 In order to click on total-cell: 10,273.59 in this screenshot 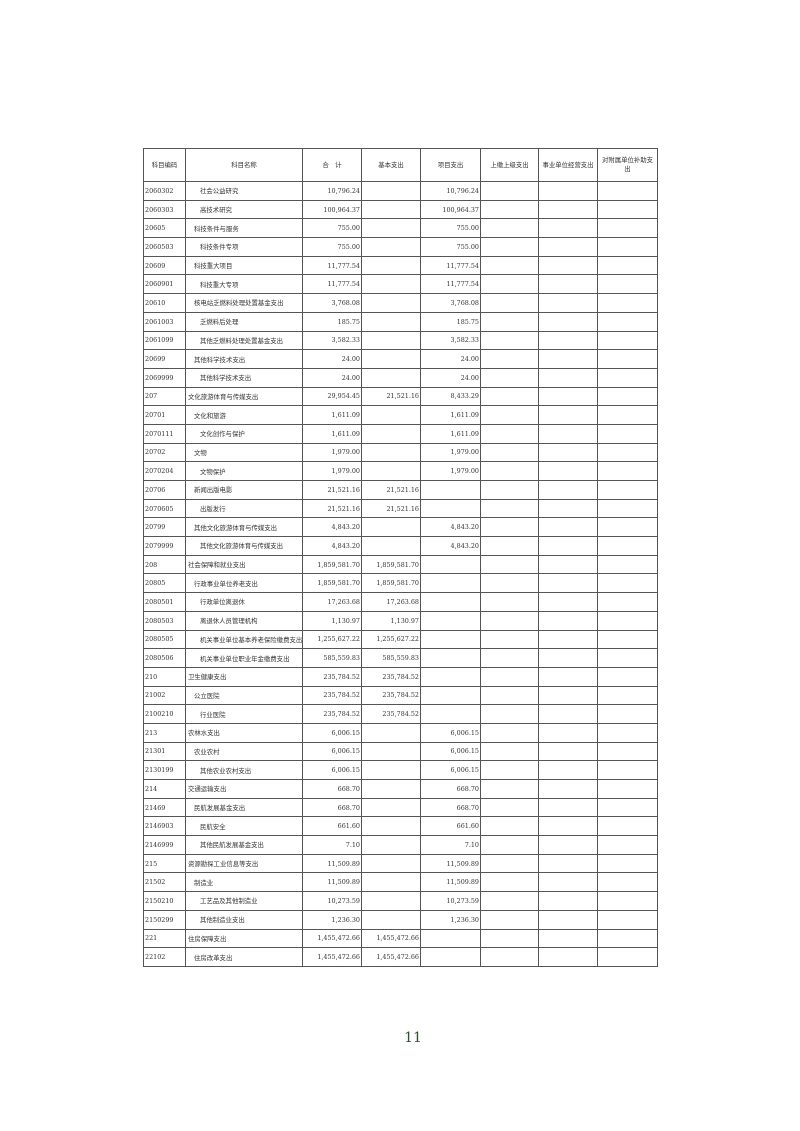, I will do `click(332, 901)`.